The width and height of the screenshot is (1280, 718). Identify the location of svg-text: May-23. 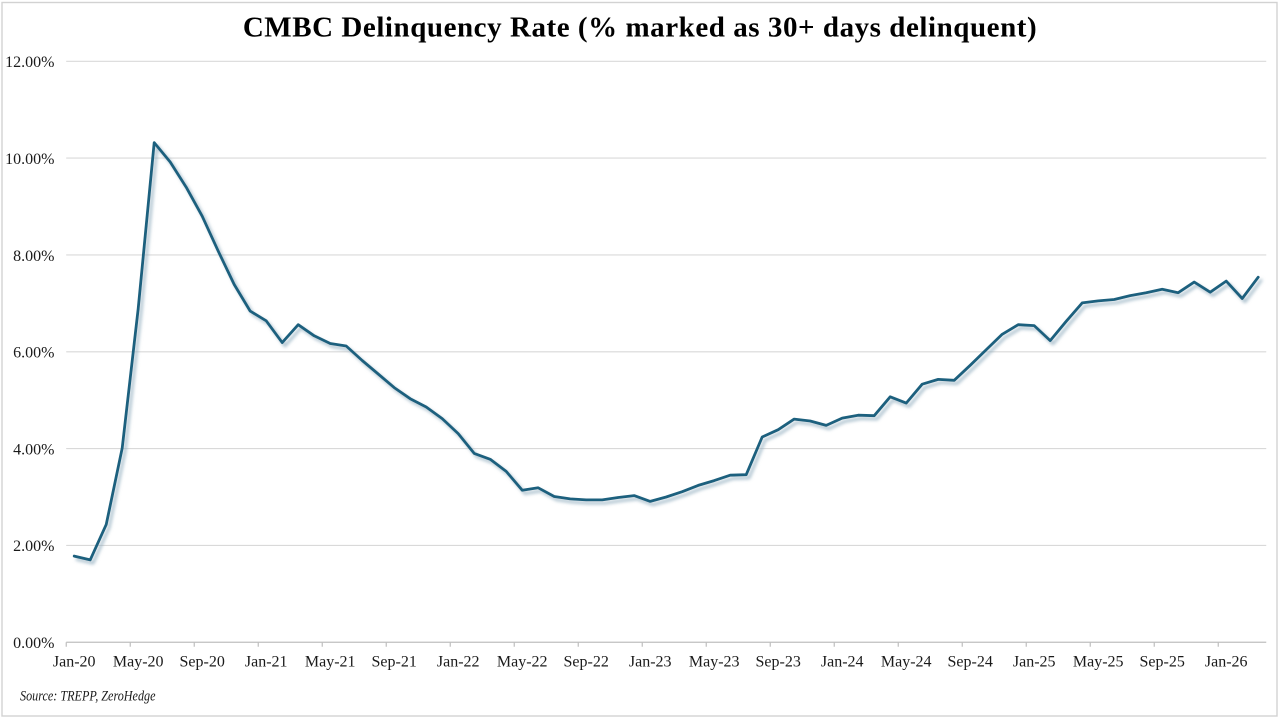
(714, 662).